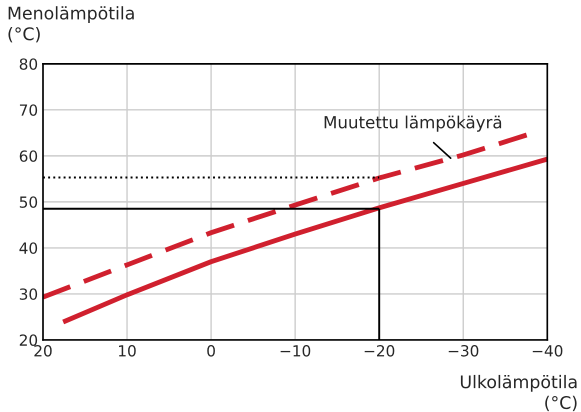  I want to click on x-tick-label: −20, so click(379, 351).